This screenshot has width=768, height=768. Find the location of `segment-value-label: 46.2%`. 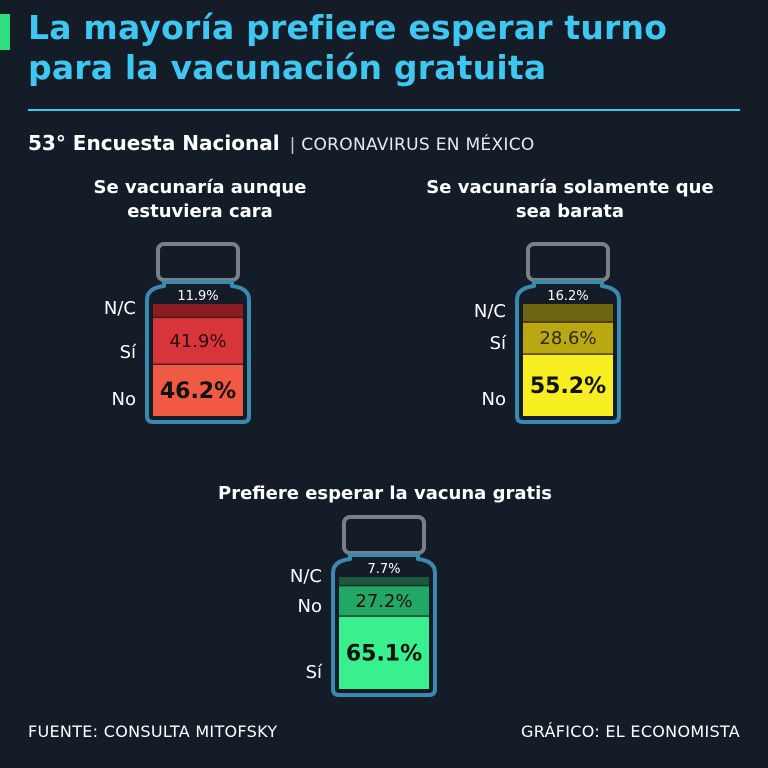

segment-value-label: 46.2% is located at coordinates (198, 391).